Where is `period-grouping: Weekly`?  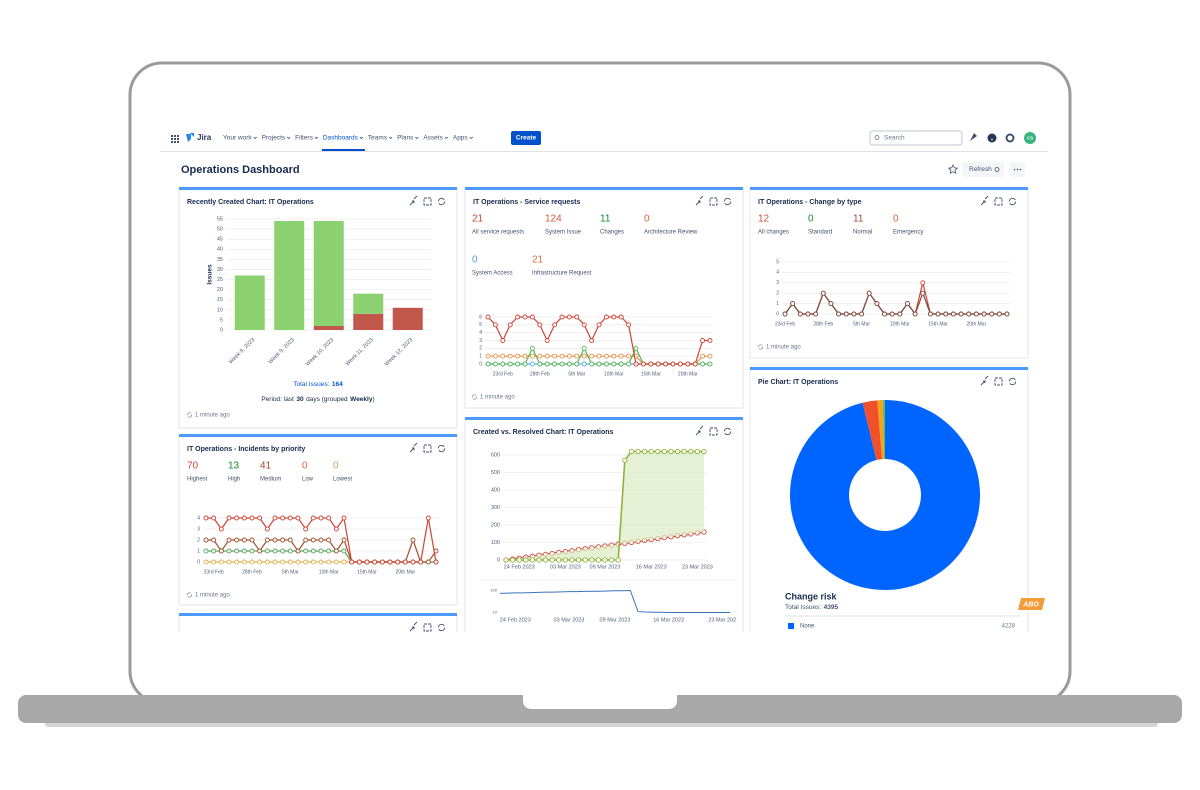 period-grouping: Weekly is located at coordinates (361, 399).